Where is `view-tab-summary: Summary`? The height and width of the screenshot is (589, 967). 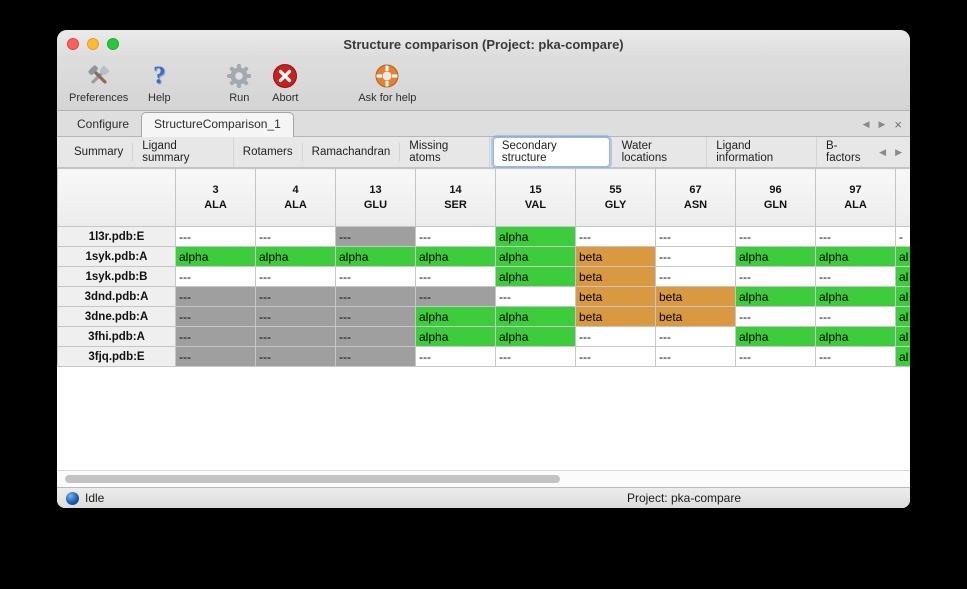
view-tab-summary: Summary is located at coordinates (99, 152).